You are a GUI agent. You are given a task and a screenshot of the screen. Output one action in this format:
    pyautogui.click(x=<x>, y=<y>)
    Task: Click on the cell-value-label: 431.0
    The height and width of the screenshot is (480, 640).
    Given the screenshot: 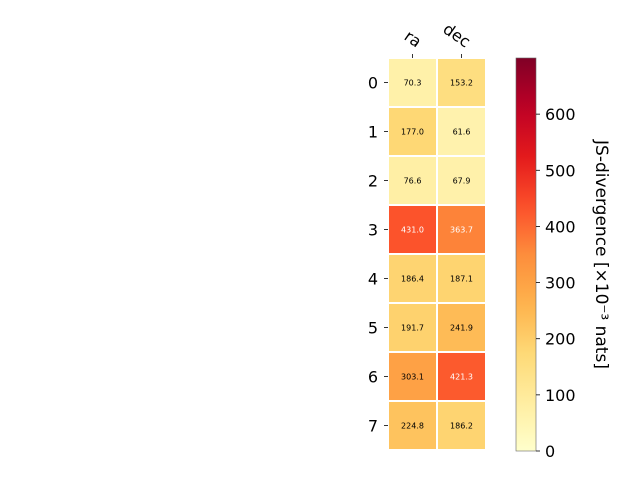 What is the action you would take?
    pyautogui.click(x=412, y=230)
    